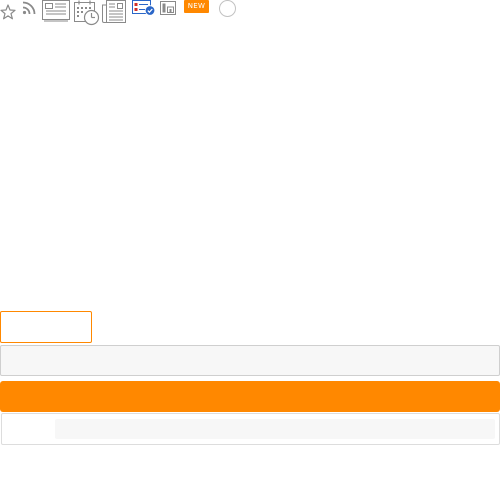 This screenshot has height=500, width=500. What do you see at coordinates (196, 6) in the screenshot?
I see `new-badge: NEW` at bounding box center [196, 6].